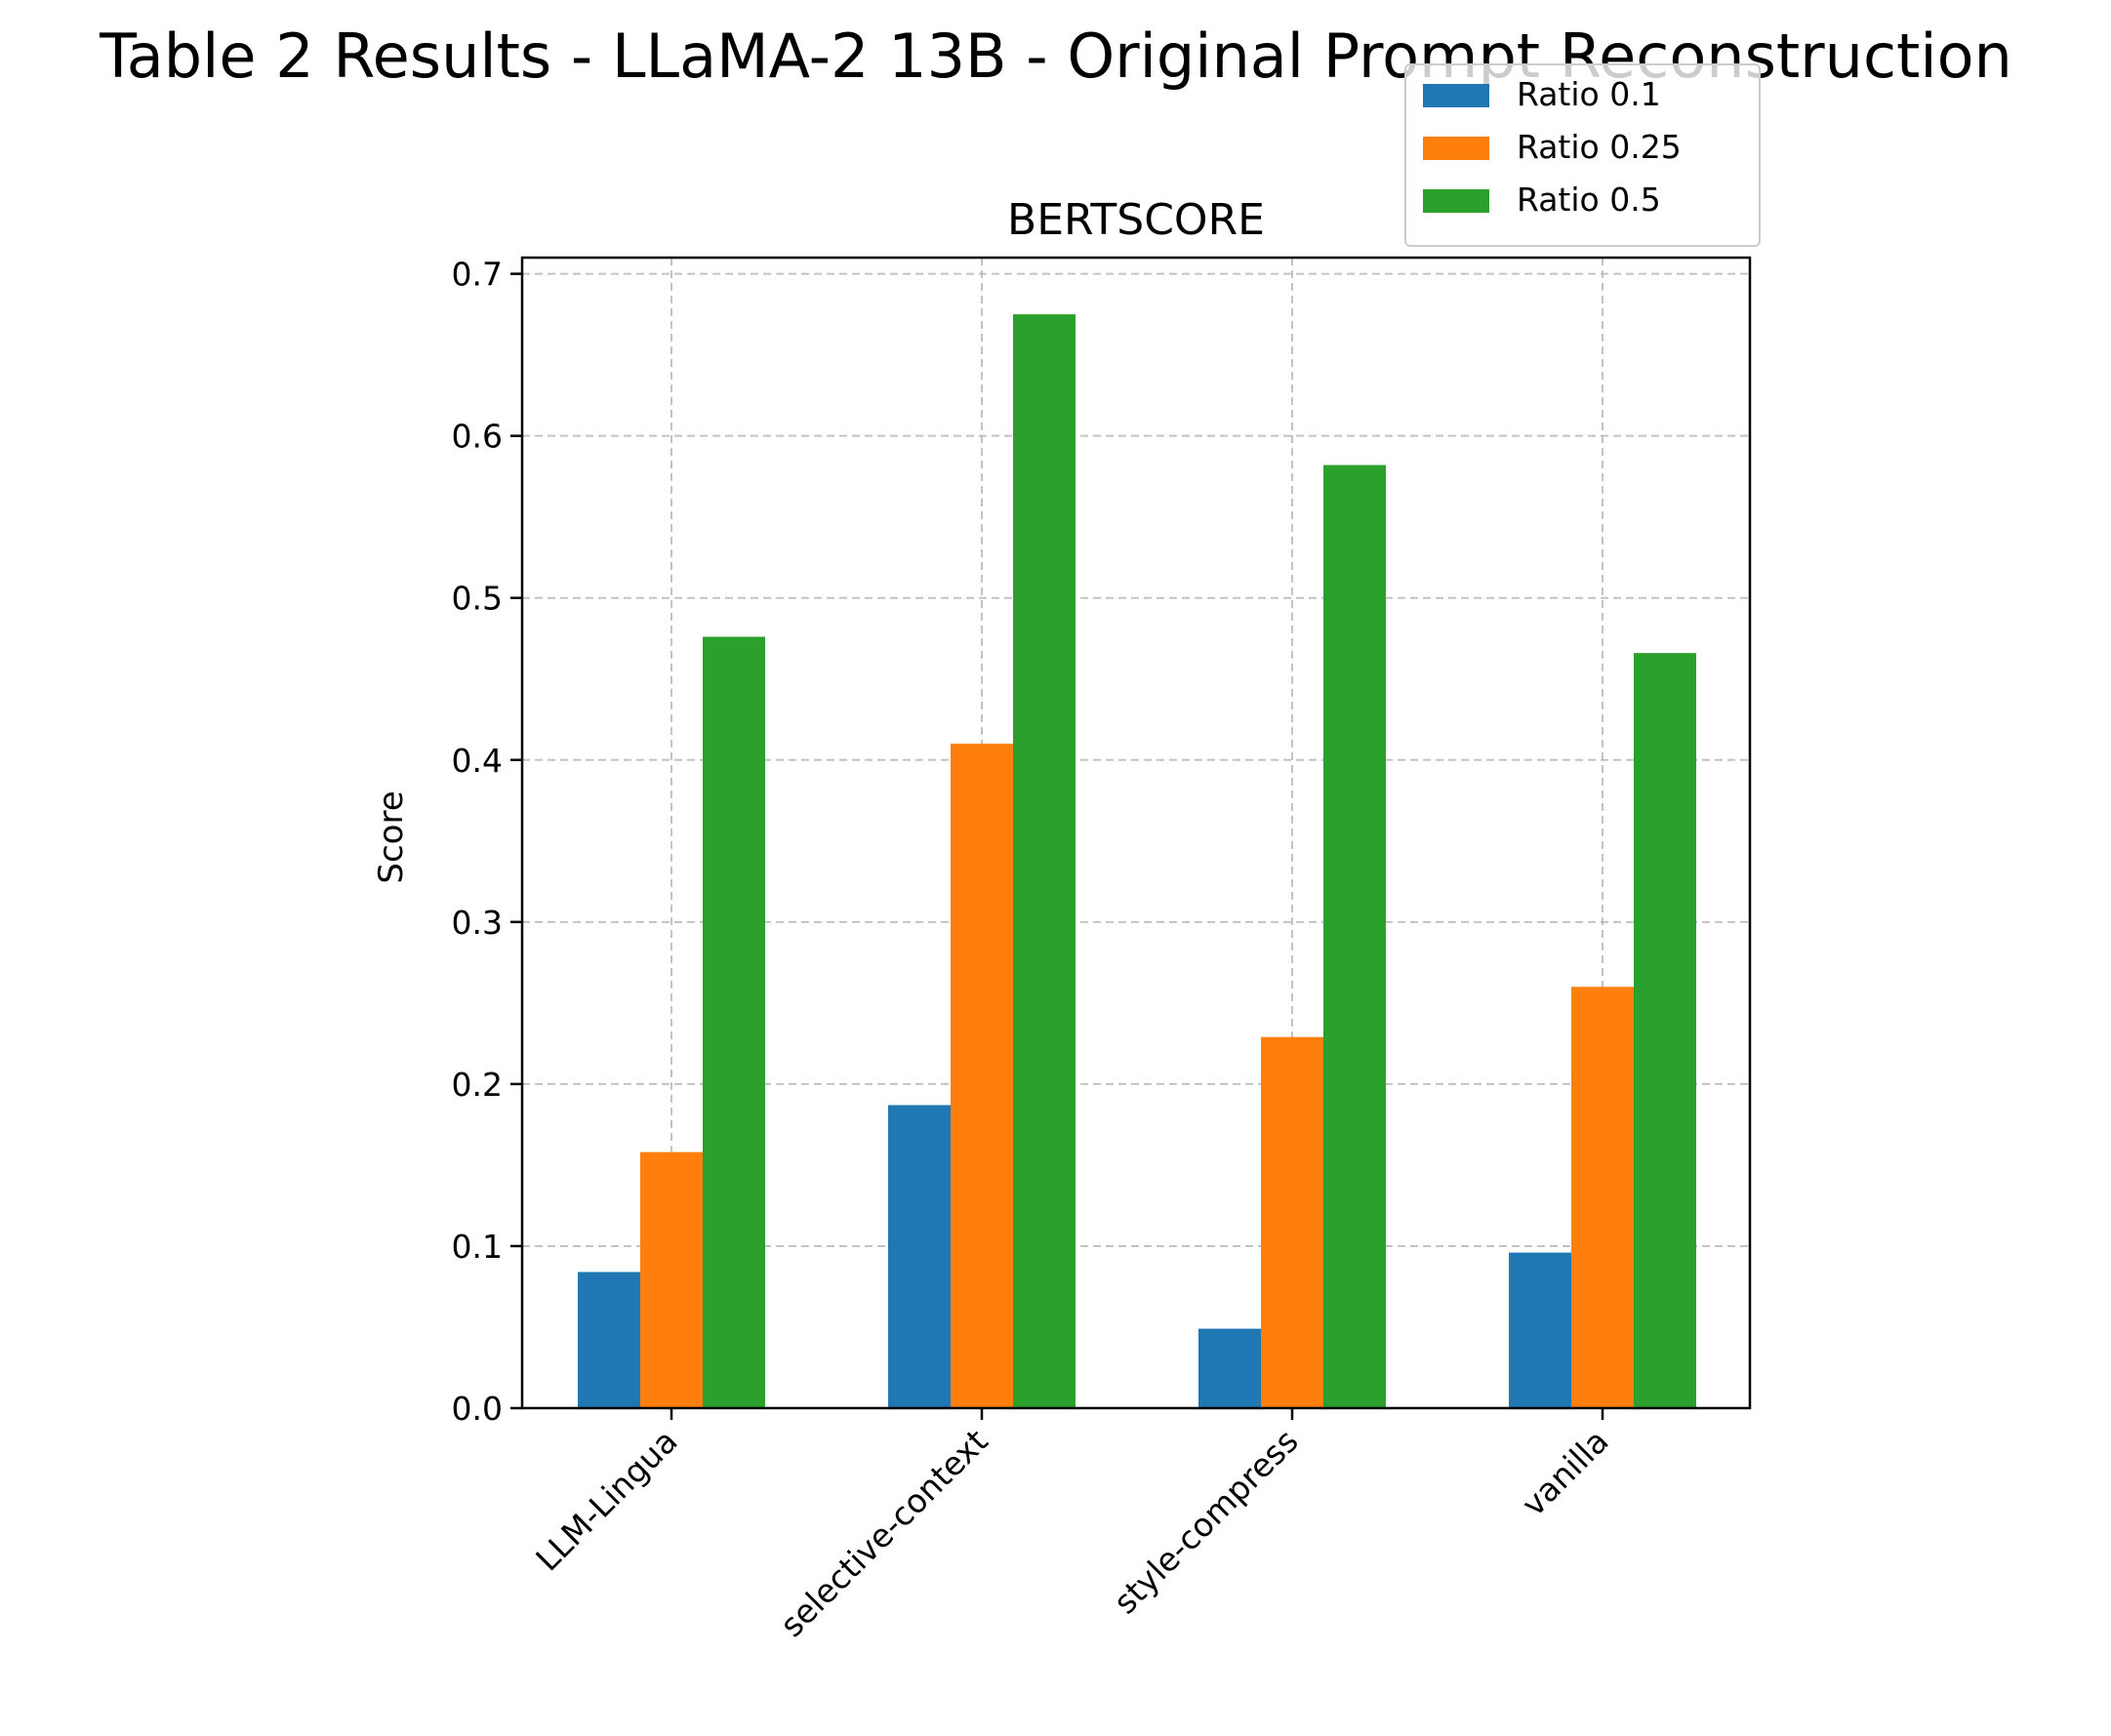  Describe the element at coordinates (1565, 1472) in the screenshot. I see `x-tick-label: vanilla` at that location.